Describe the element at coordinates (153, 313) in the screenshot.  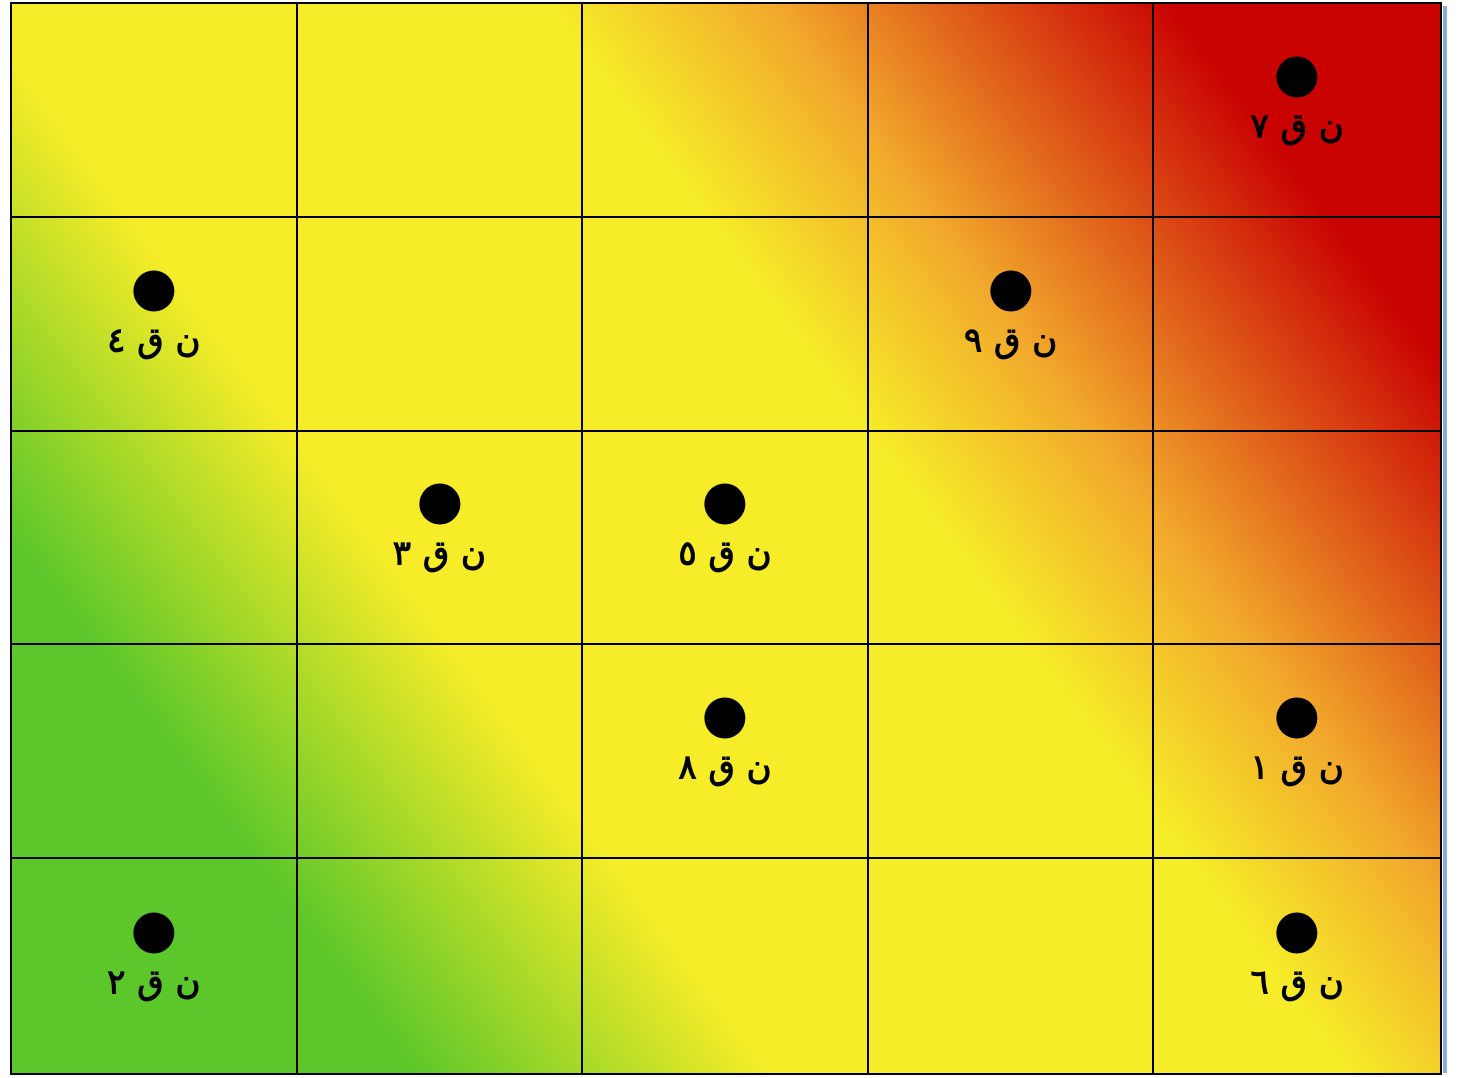
I see `risk-marker: ن ق ٤` at that location.